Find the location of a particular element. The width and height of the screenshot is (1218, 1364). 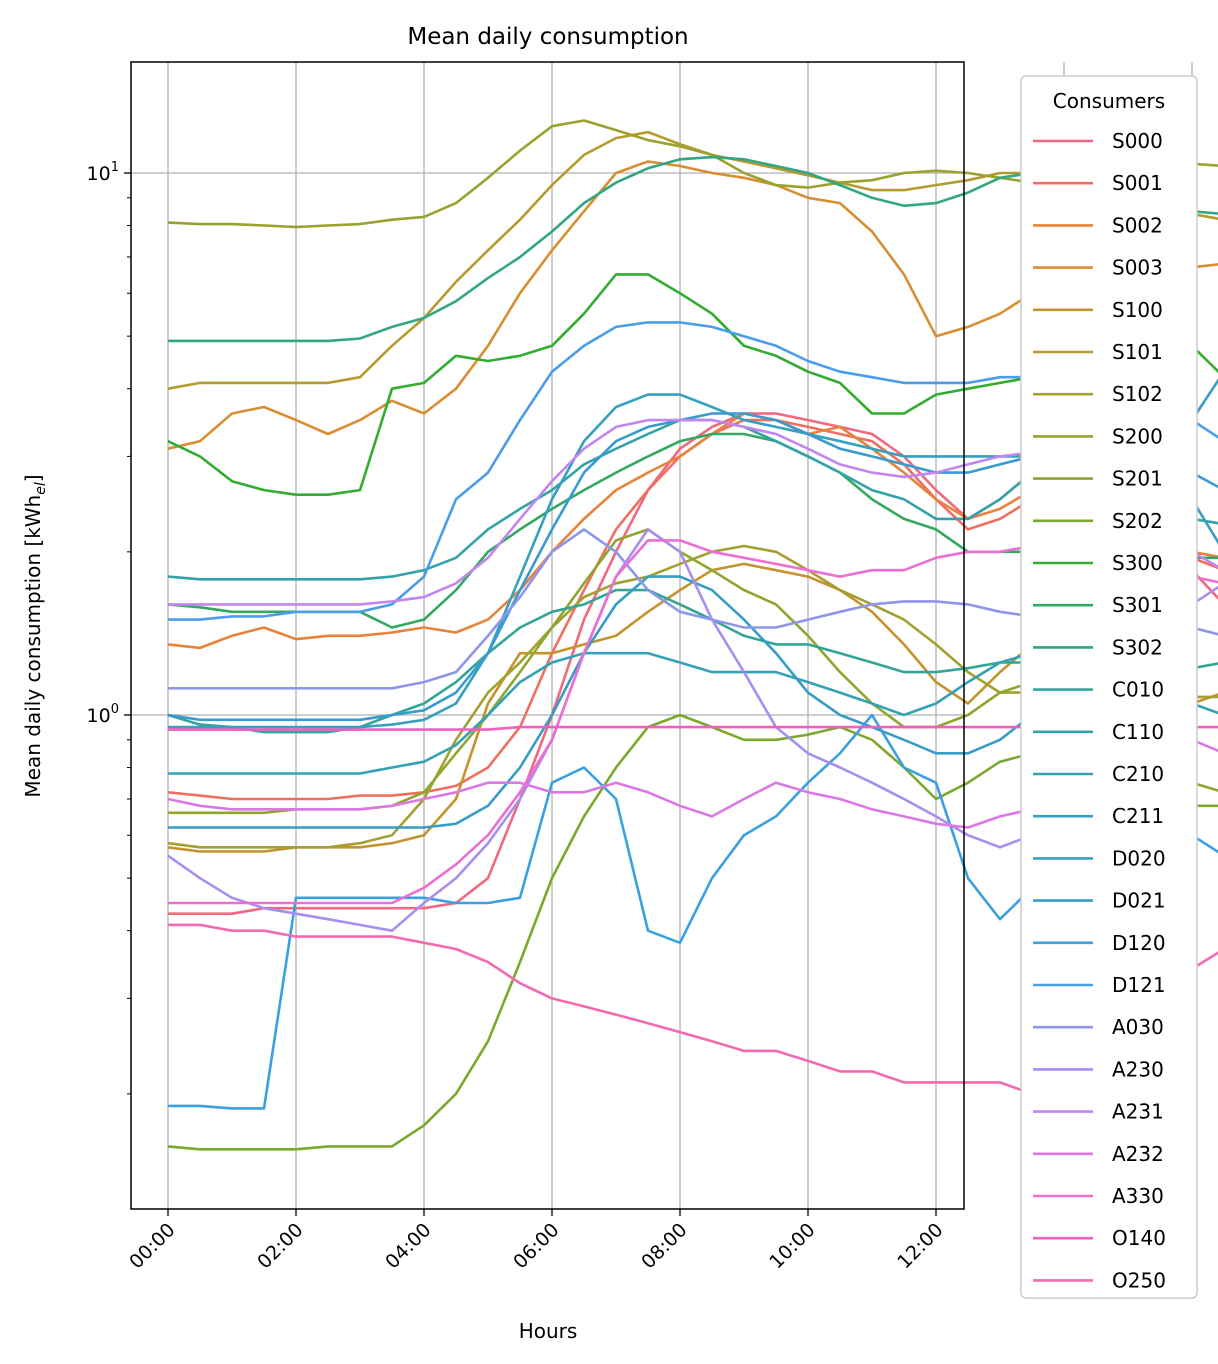

series-line-S301 is located at coordinates (692, 530).